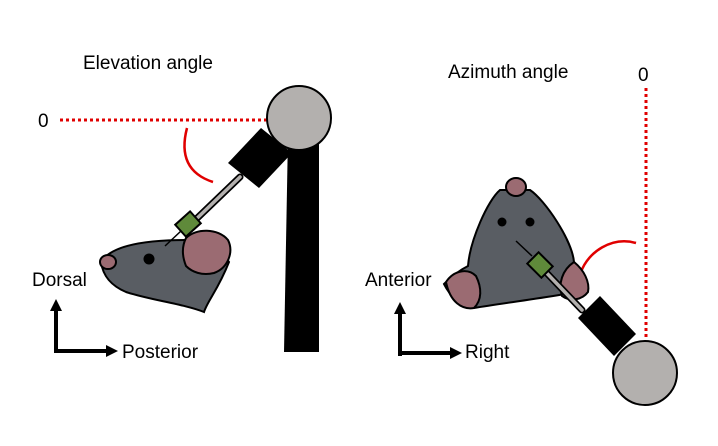 Image resolution: width=718 pixels, height=446 pixels. What do you see at coordinates (487, 352) in the screenshot?
I see `right-label: Right` at bounding box center [487, 352].